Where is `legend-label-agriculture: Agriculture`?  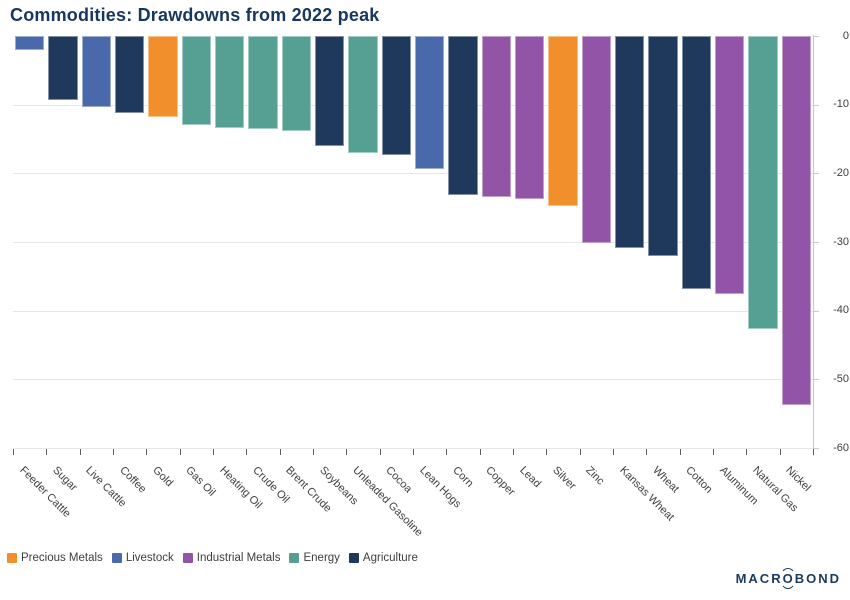
legend-label-agriculture: Agriculture is located at coordinates (390, 558).